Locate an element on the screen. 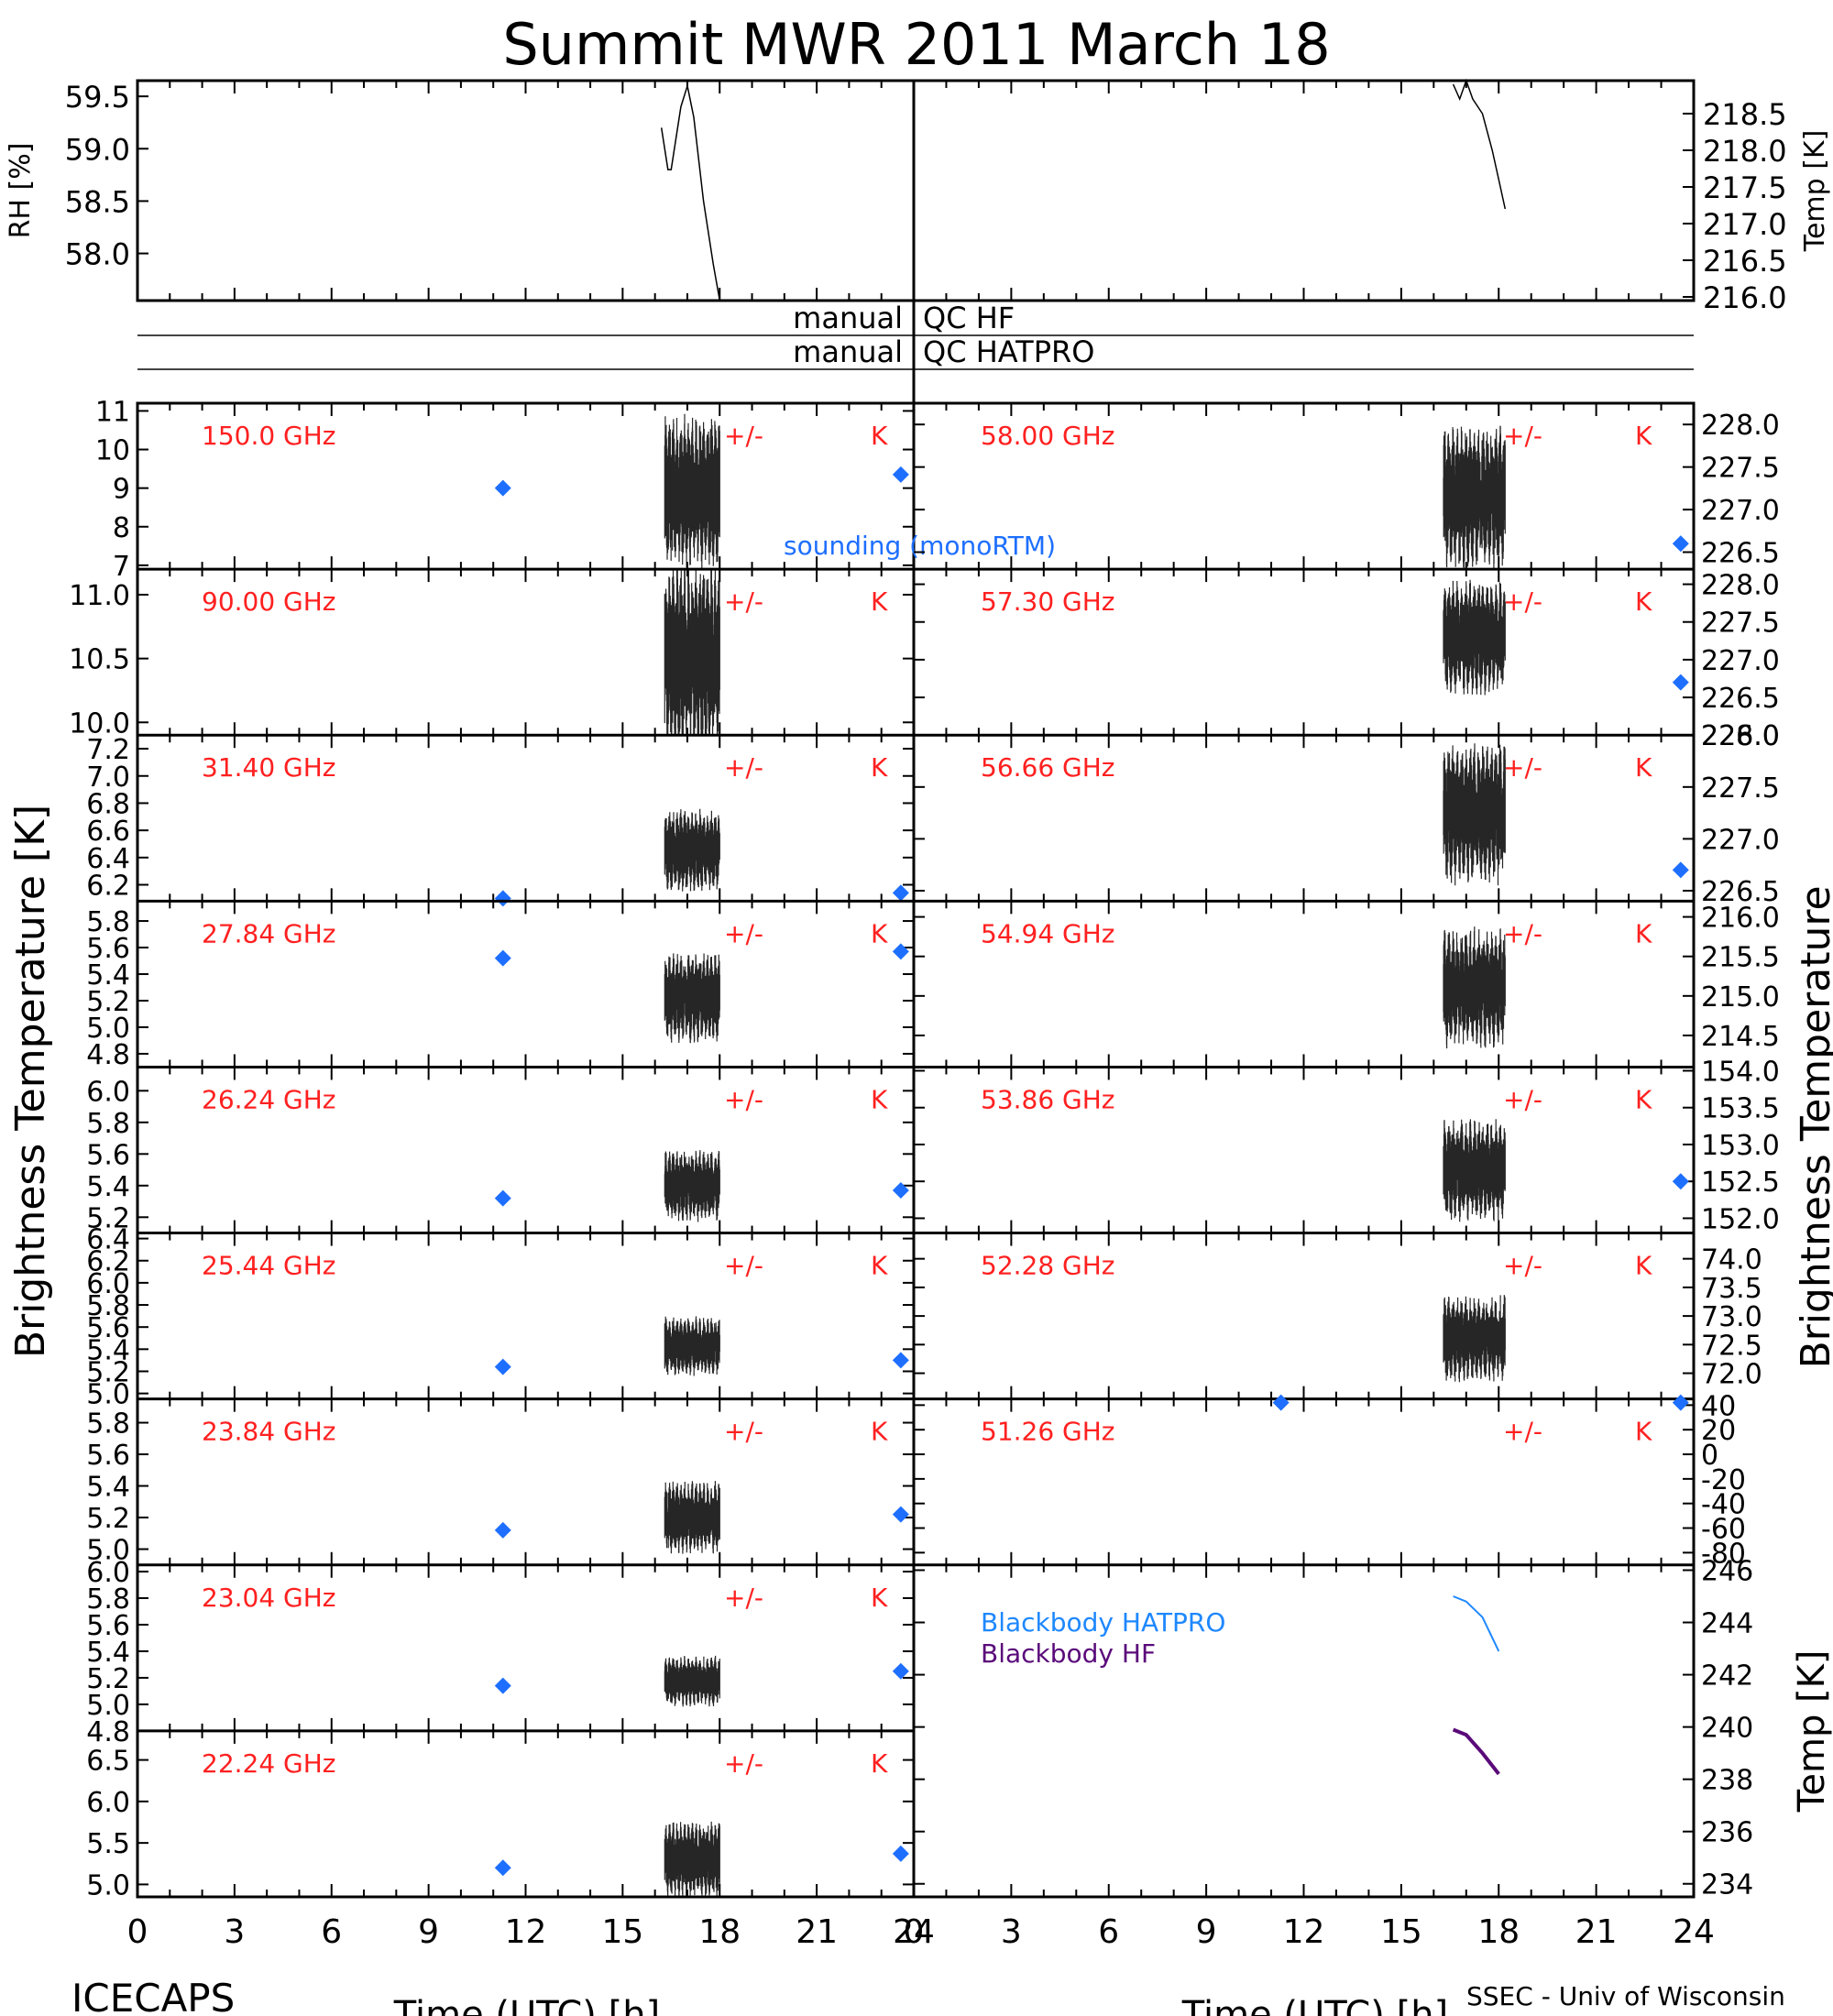 The height and width of the screenshot is (2016, 1833). x-tick-label: 9 is located at coordinates (1206, 1932).